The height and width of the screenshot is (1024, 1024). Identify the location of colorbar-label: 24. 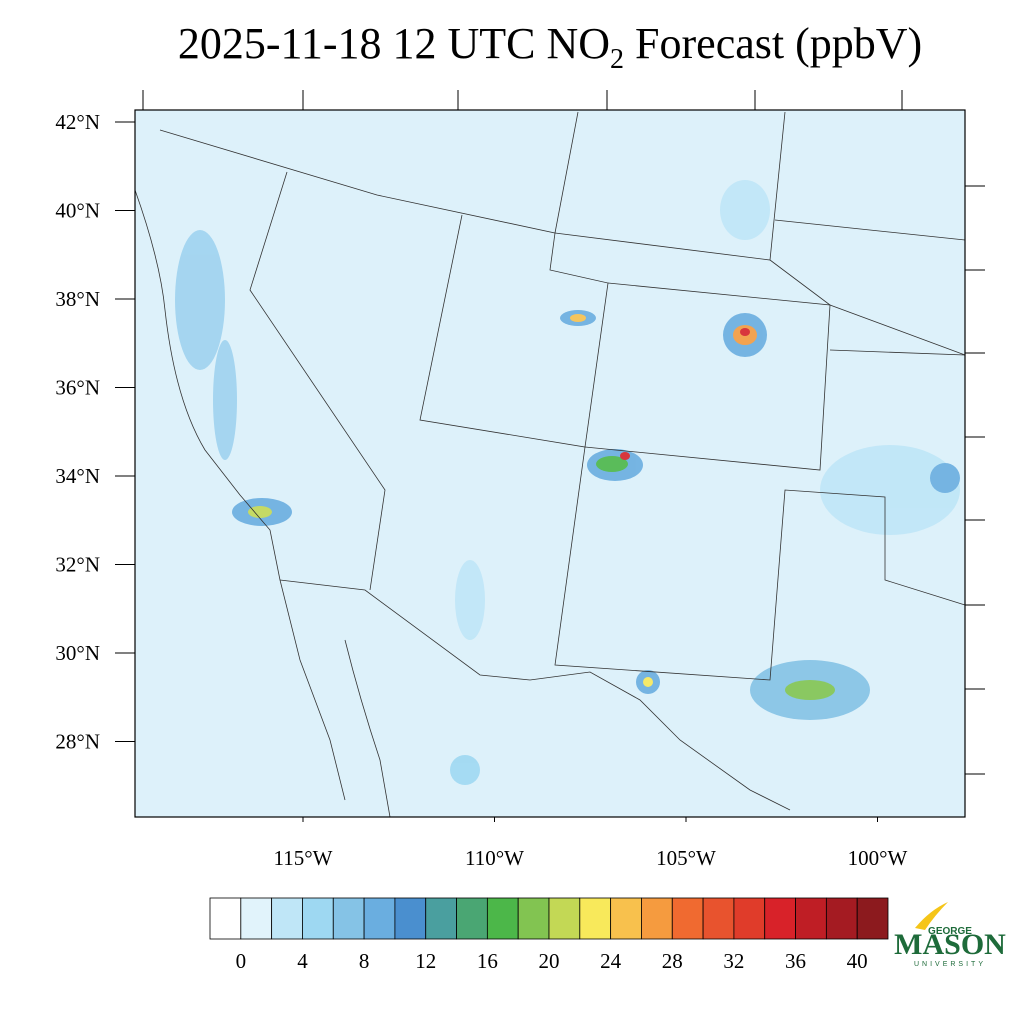
(611, 961).